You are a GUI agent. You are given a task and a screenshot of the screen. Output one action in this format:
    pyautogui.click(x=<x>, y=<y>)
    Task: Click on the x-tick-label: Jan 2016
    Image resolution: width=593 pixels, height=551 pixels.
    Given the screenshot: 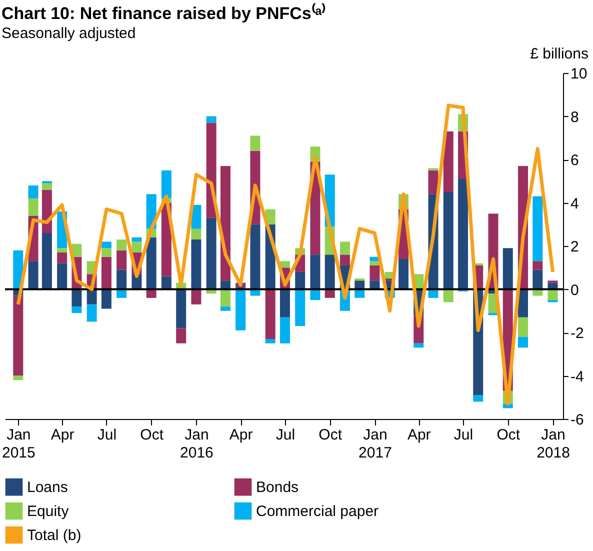 What is the action you would take?
    pyautogui.click(x=197, y=444)
    